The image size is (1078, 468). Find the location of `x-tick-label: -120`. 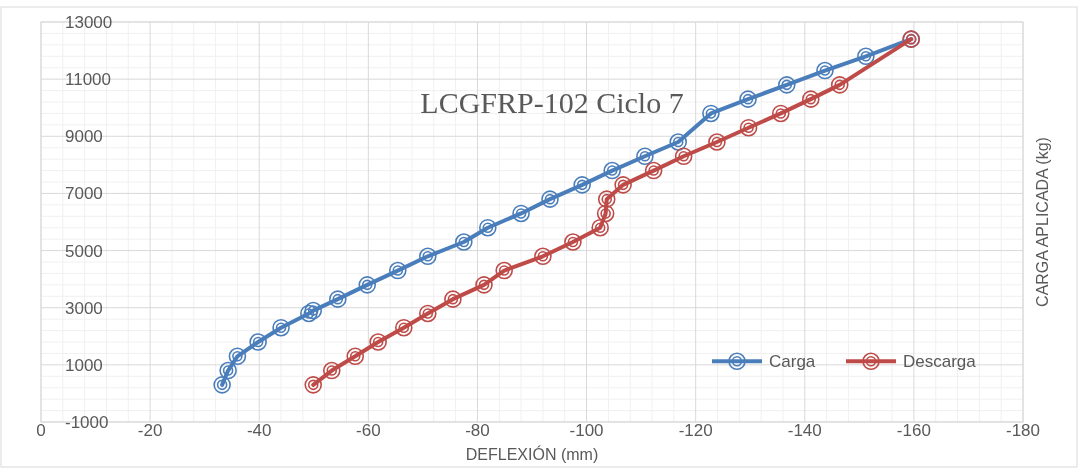

x-tick-label: -120 is located at coordinates (695, 430).